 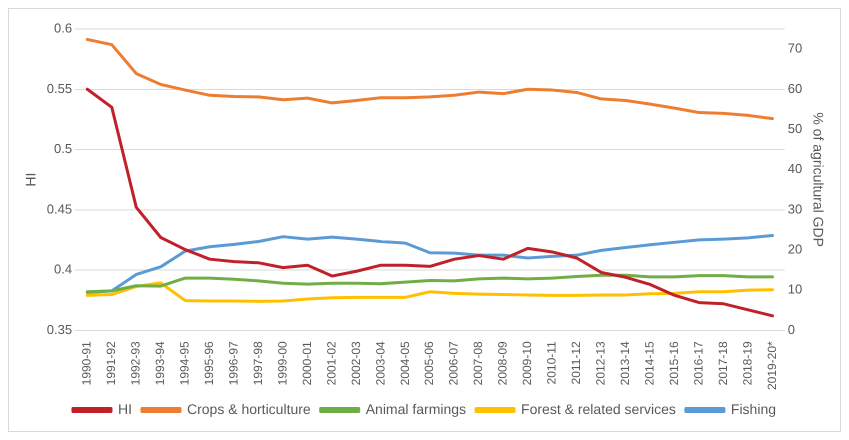 I want to click on x-tick-label: 2010-11, so click(x=551, y=362).